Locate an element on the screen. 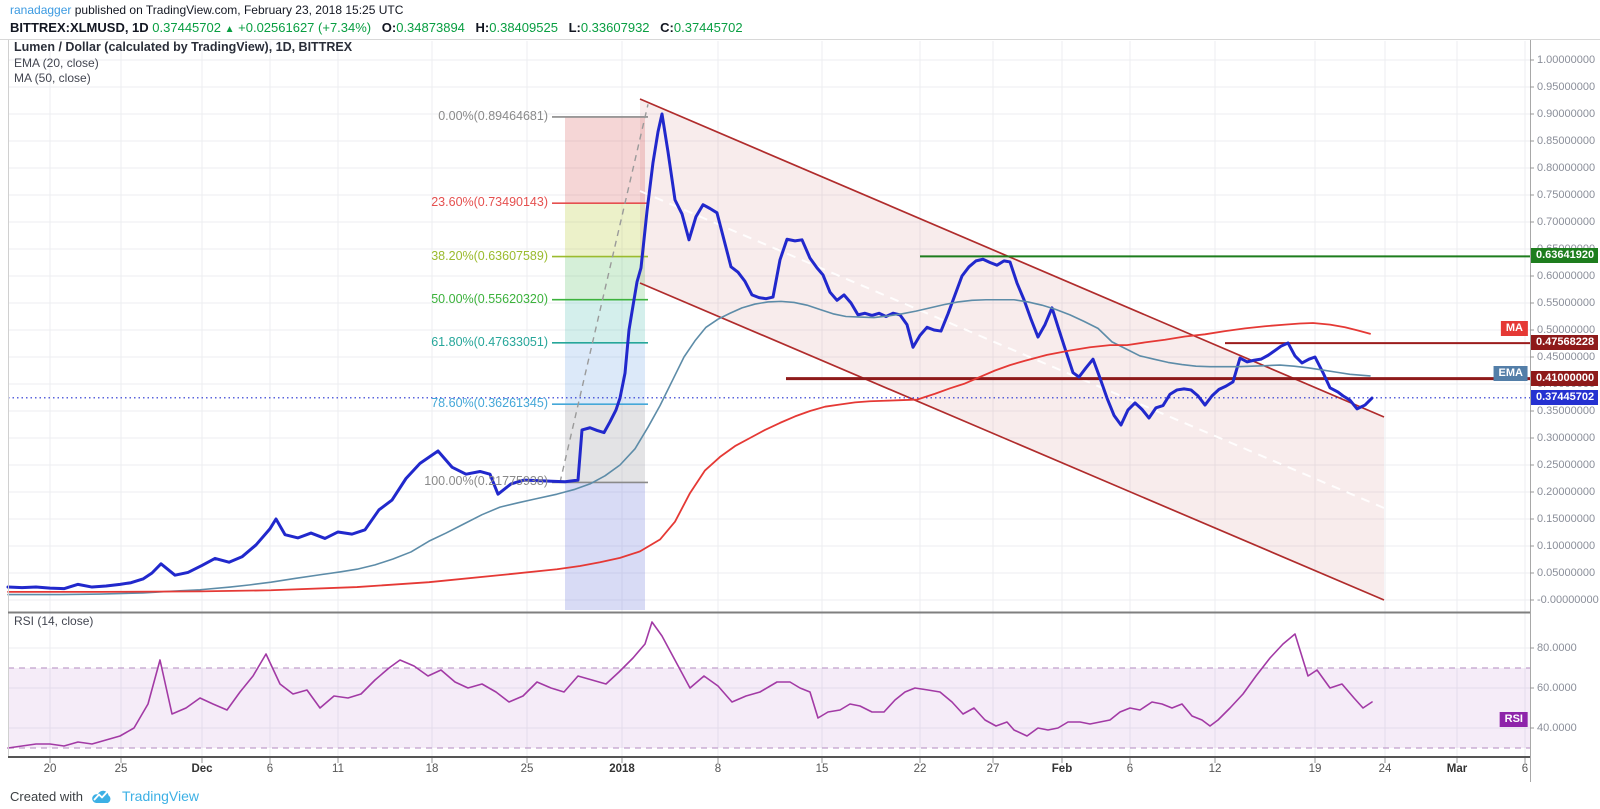 The width and height of the screenshot is (1600, 809). level-price-badge: 0.63641920 is located at coordinates (1564, 256).